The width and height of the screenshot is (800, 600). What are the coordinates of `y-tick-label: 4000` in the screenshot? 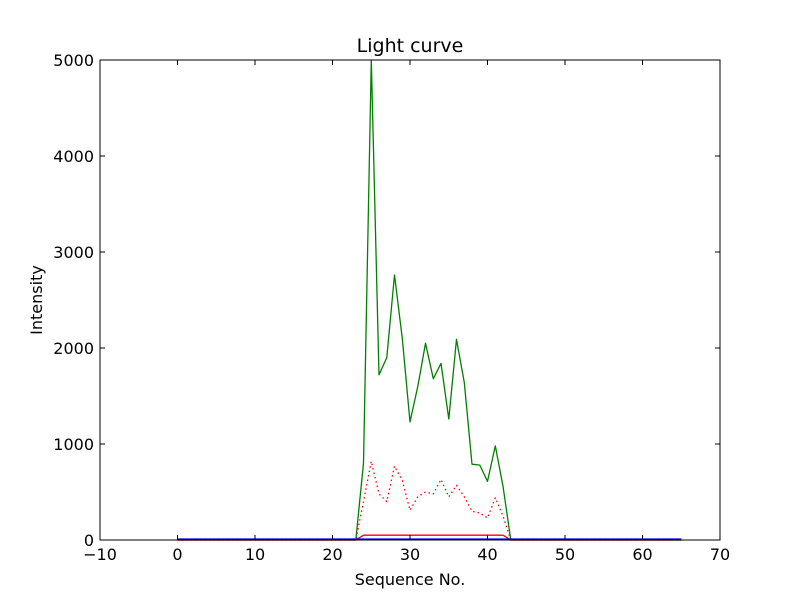 It's located at (73, 156).